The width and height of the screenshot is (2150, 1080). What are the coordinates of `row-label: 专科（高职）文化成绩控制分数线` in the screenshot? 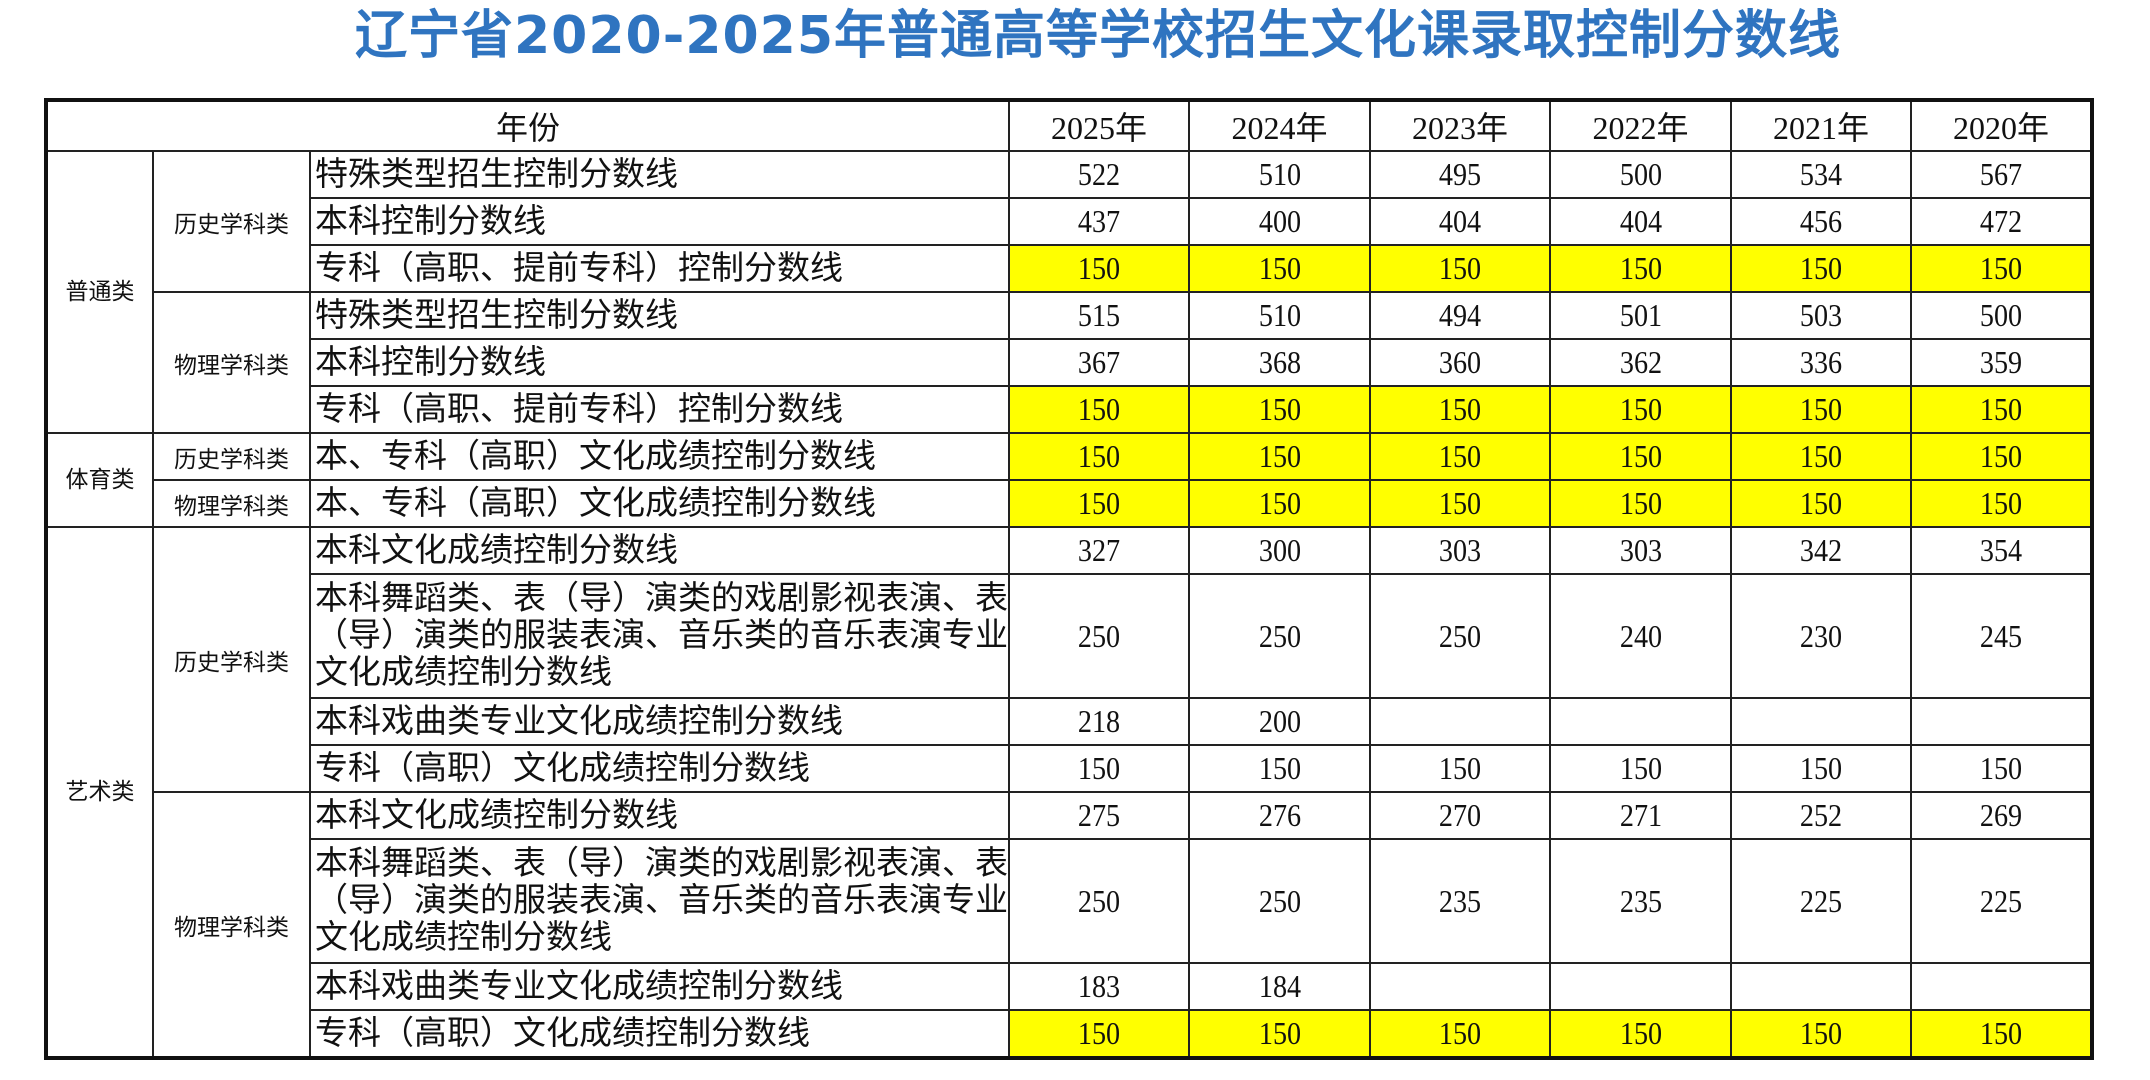 It's located at (659, 1034).